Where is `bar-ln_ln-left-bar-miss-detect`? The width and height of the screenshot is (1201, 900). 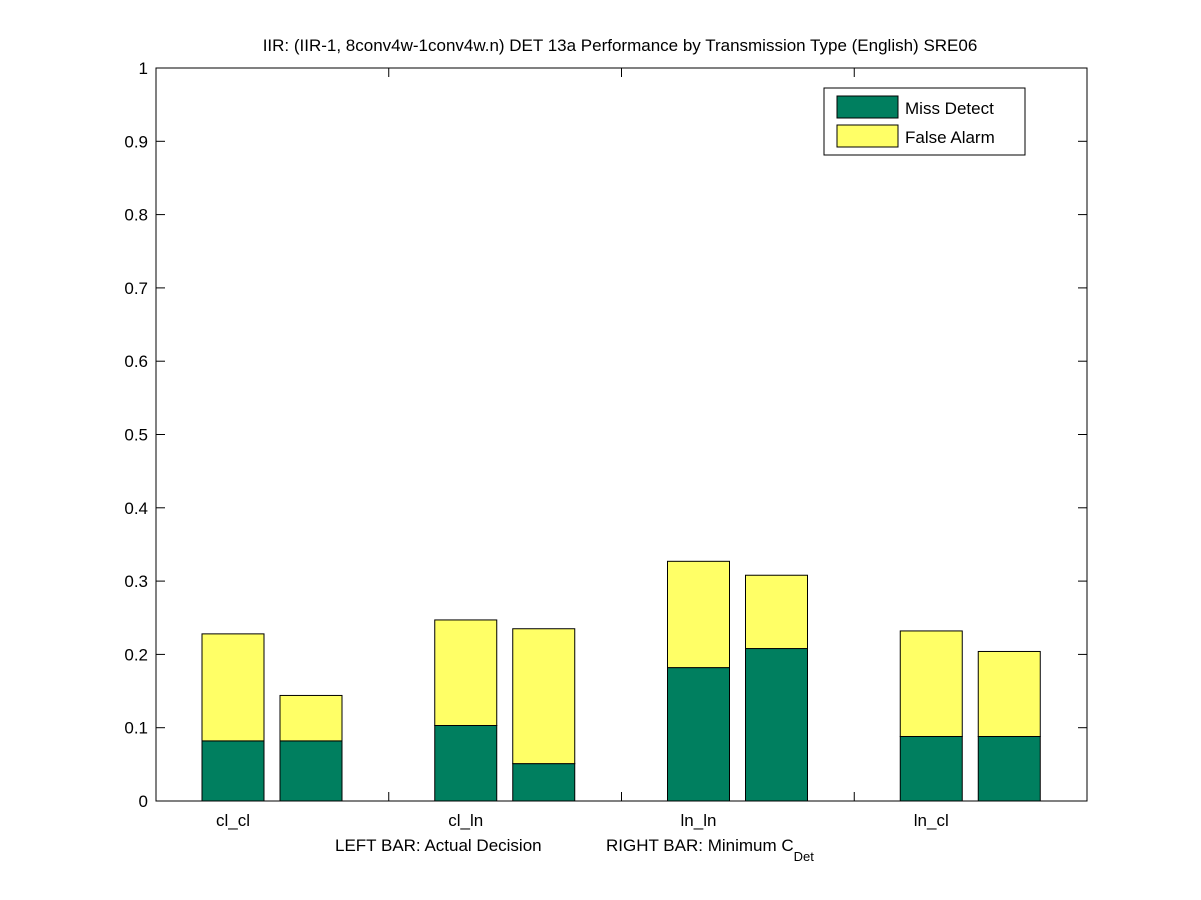
bar-ln_ln-left-bar-miss-detect is located at coordinates (698, 734).